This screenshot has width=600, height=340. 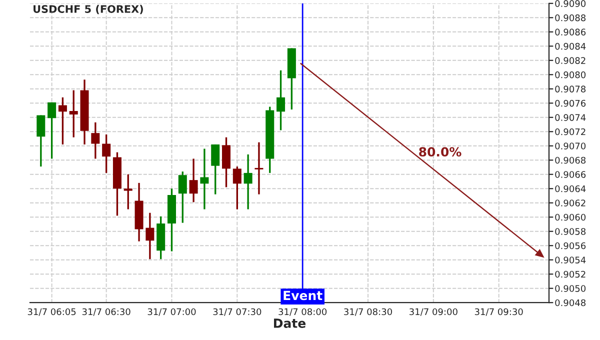 What do you see at coordinates (570, 274) in the screenshot?
I see `y-tick-label: 0.9052` at bounding box center [570, 274].